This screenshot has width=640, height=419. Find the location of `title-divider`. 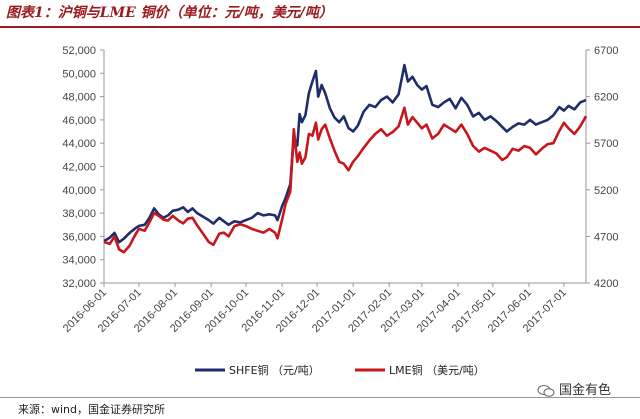

title-divider is located at coordinates (320, 27).